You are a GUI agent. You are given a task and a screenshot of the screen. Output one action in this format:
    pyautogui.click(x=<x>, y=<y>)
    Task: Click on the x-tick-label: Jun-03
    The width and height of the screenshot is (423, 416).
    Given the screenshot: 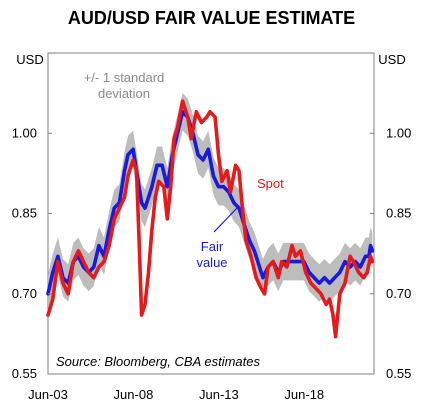 What is the action you would take?
    pyautogui.click(x=48, y=394)
    